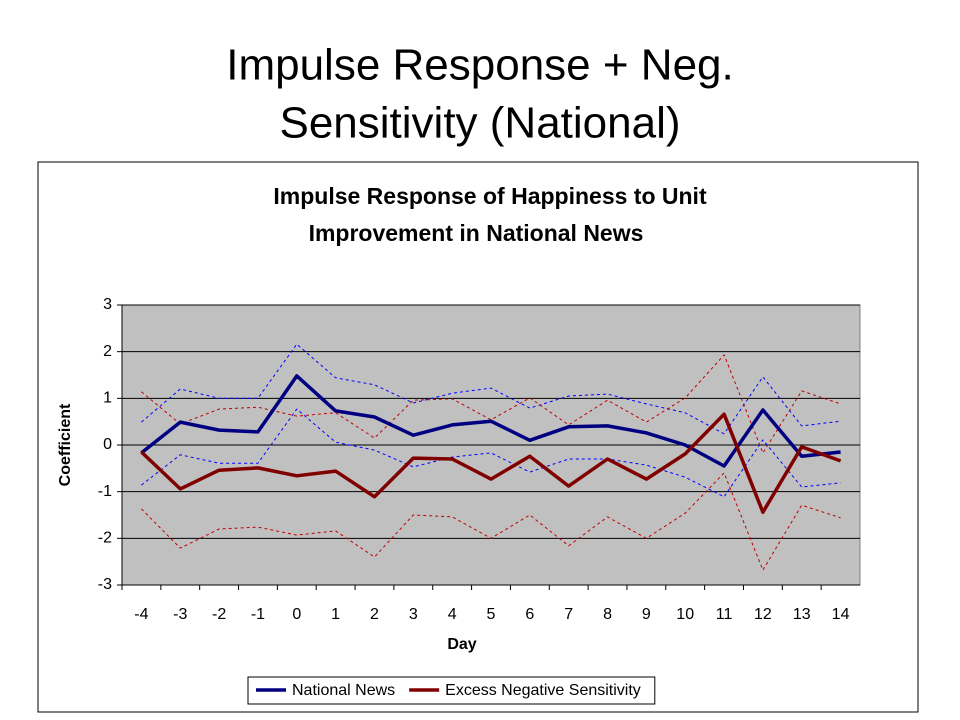 The image size is (960, 720). Describe the element at coordinates (480, 65) in the screenshot. I see `slide-title: Impulse Response + Neg.` at that location.